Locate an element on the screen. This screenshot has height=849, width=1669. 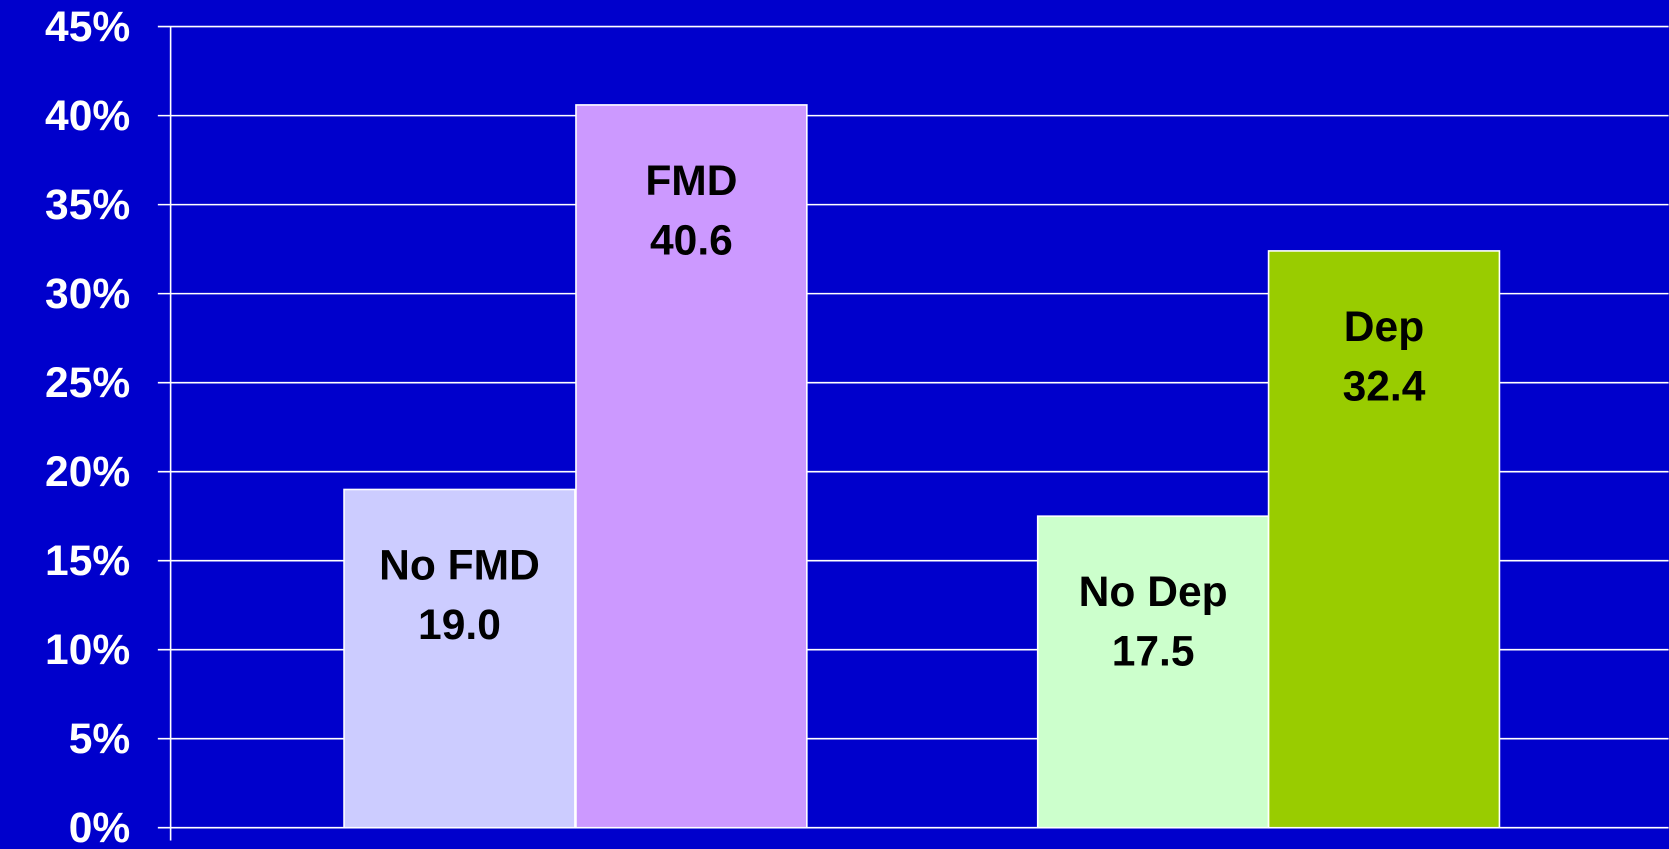
y-tick-label: 15% is located at coordinates (87, 561).